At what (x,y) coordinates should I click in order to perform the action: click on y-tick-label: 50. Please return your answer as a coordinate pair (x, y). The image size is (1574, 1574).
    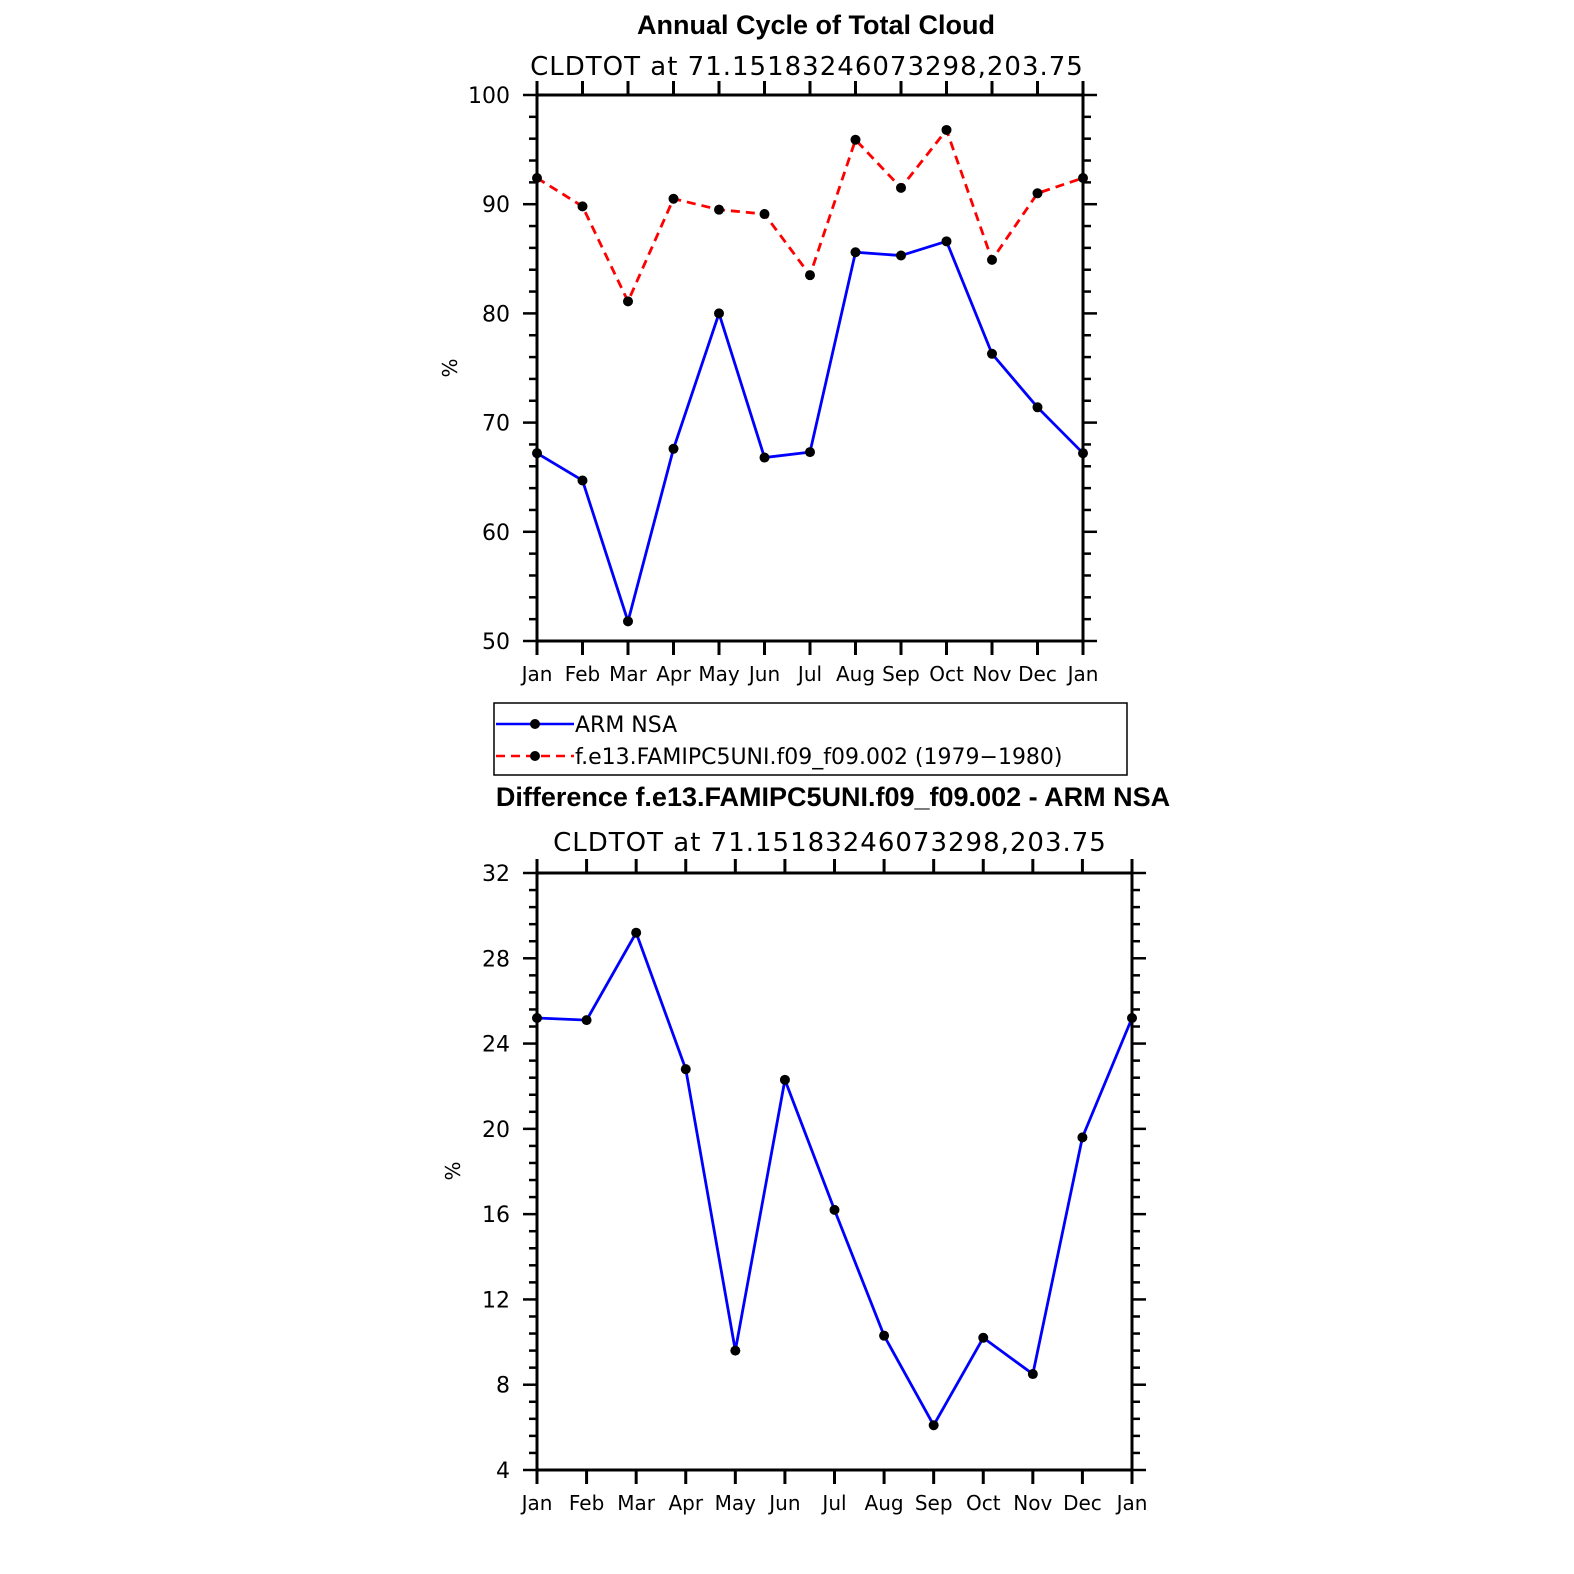
    Looking at the image, I should click on (496, 642).